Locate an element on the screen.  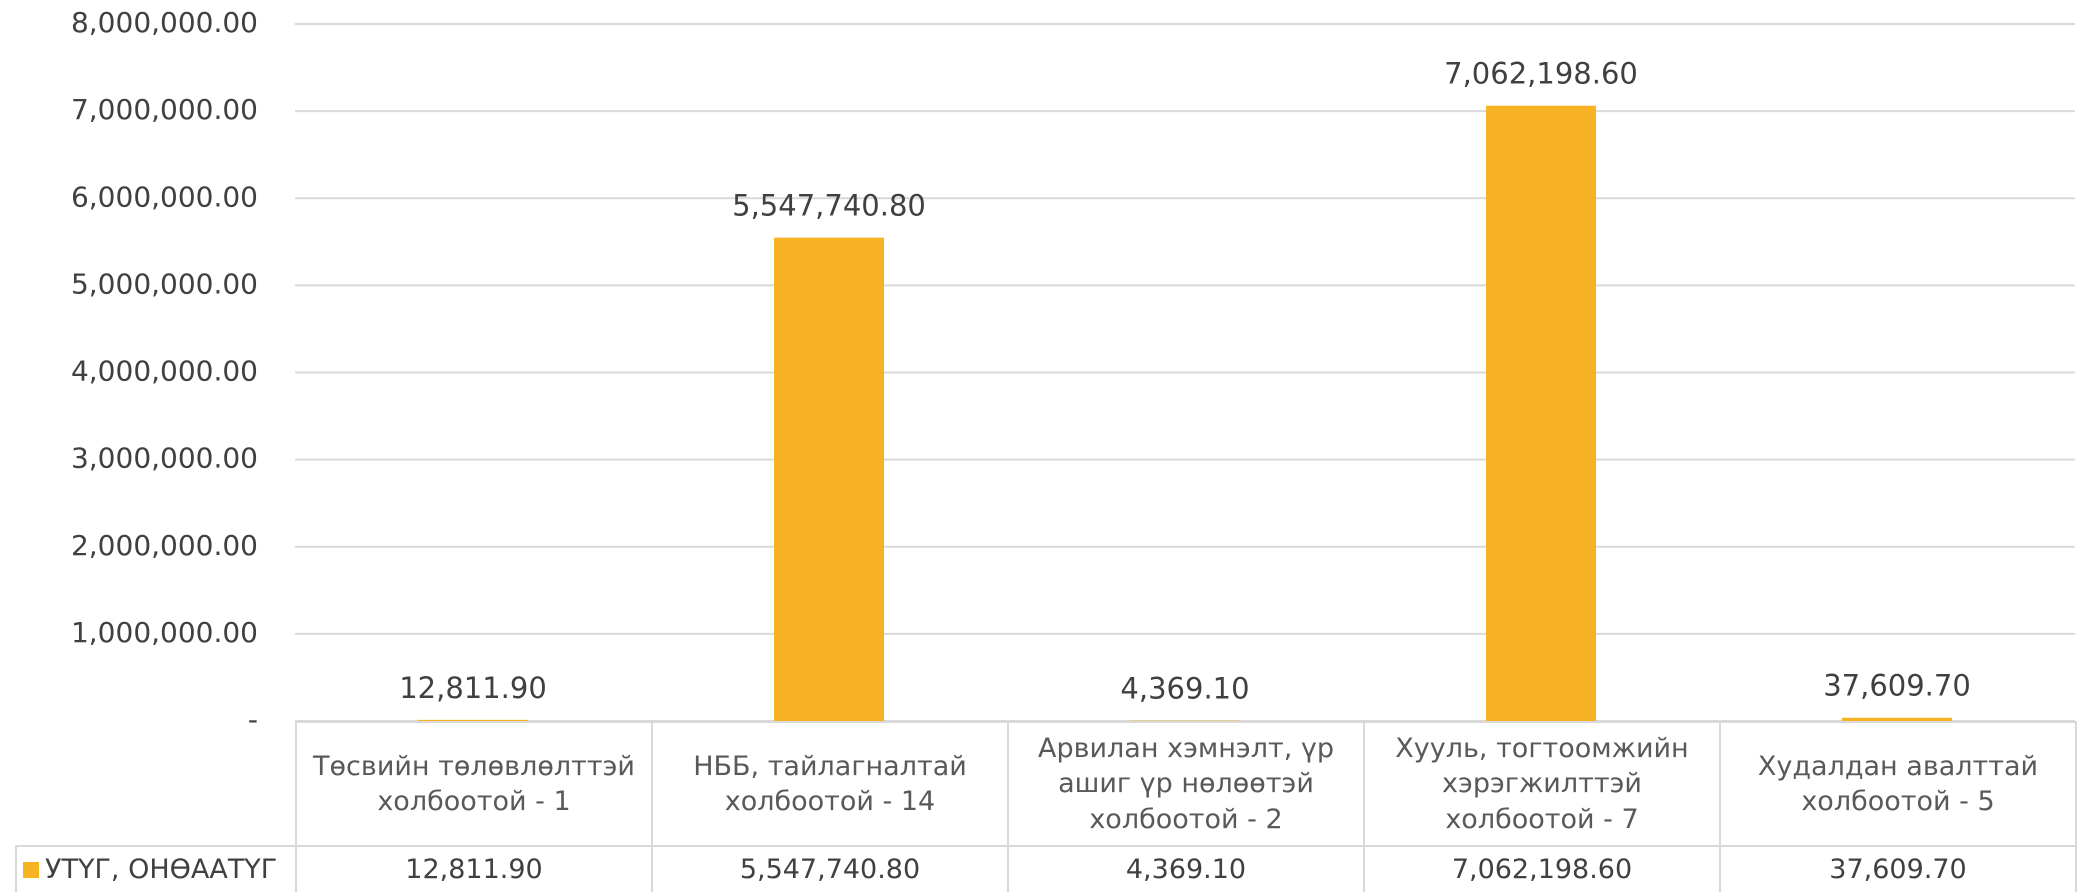
y-tick-label: 4,000,000.00 is located at coordinates (164, 371).